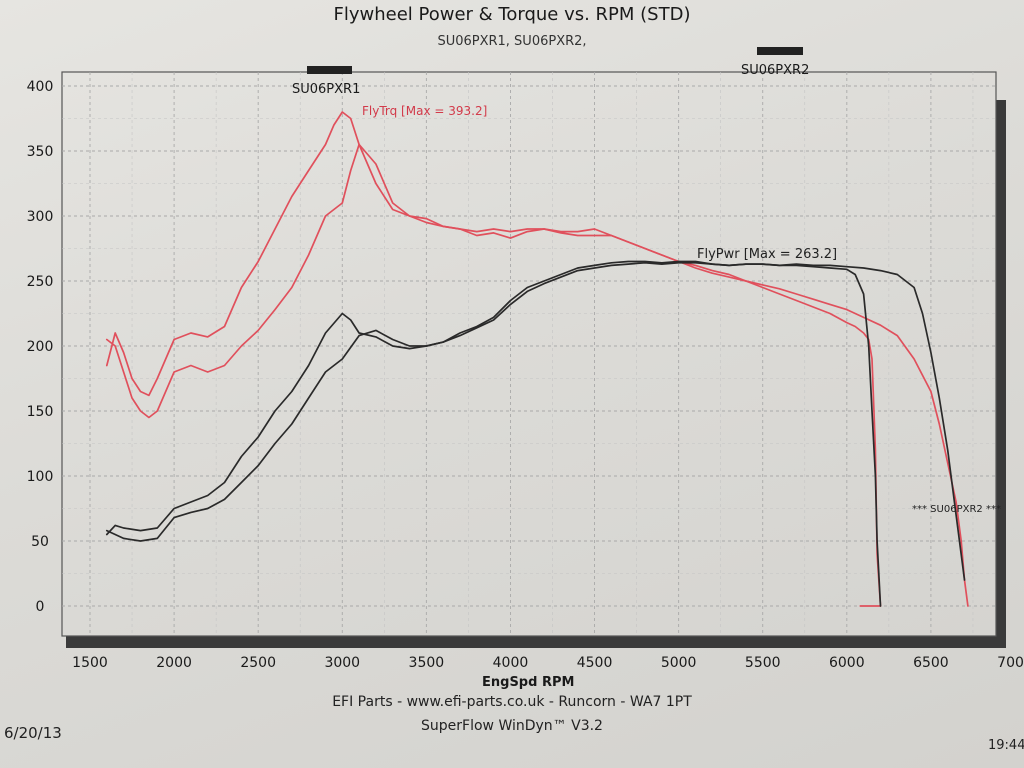  I want to click on y-tick-label: 150, so click(40, 412).